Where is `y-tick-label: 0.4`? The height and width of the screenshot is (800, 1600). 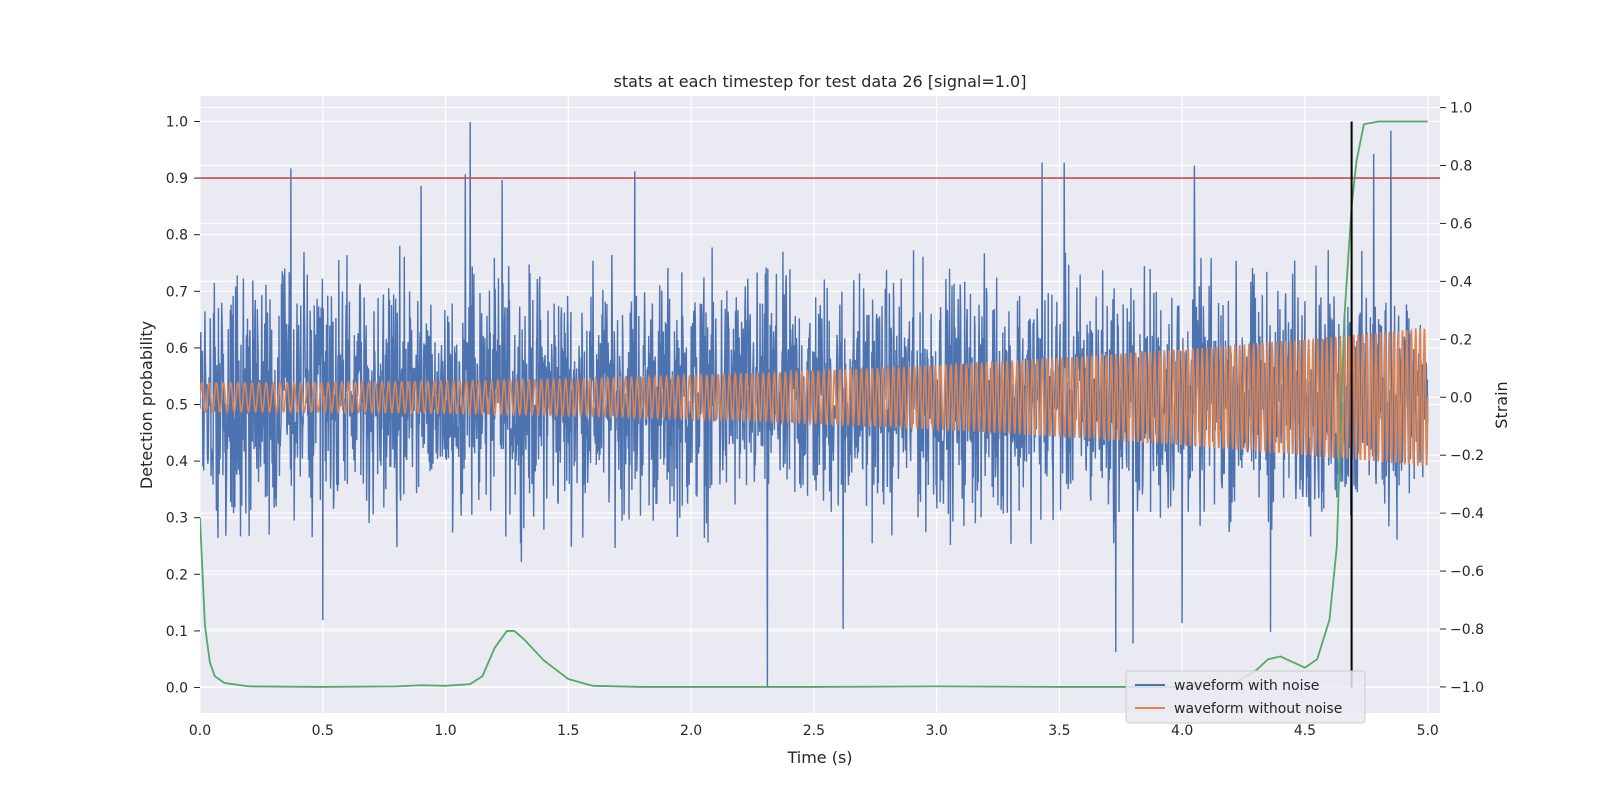
y-tick-label: 0.4 is located at coordinates (177, 462).